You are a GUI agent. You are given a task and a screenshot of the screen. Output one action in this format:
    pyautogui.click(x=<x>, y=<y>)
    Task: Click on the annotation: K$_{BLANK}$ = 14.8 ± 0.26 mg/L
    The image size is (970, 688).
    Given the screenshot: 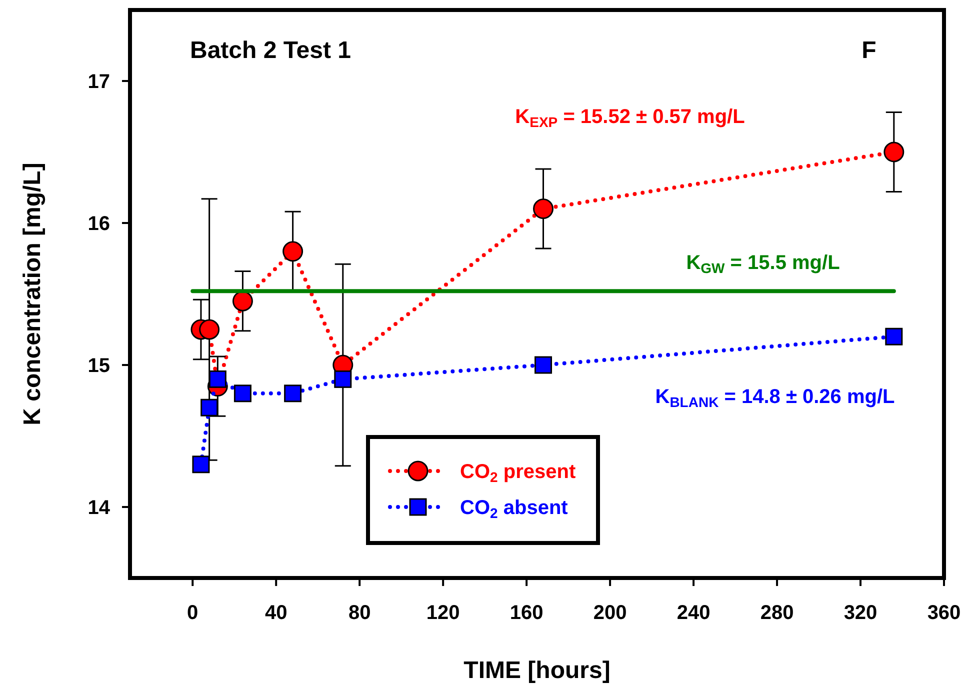 What is the action you would take?
    pyautogui.click(x=775, y=398)
    